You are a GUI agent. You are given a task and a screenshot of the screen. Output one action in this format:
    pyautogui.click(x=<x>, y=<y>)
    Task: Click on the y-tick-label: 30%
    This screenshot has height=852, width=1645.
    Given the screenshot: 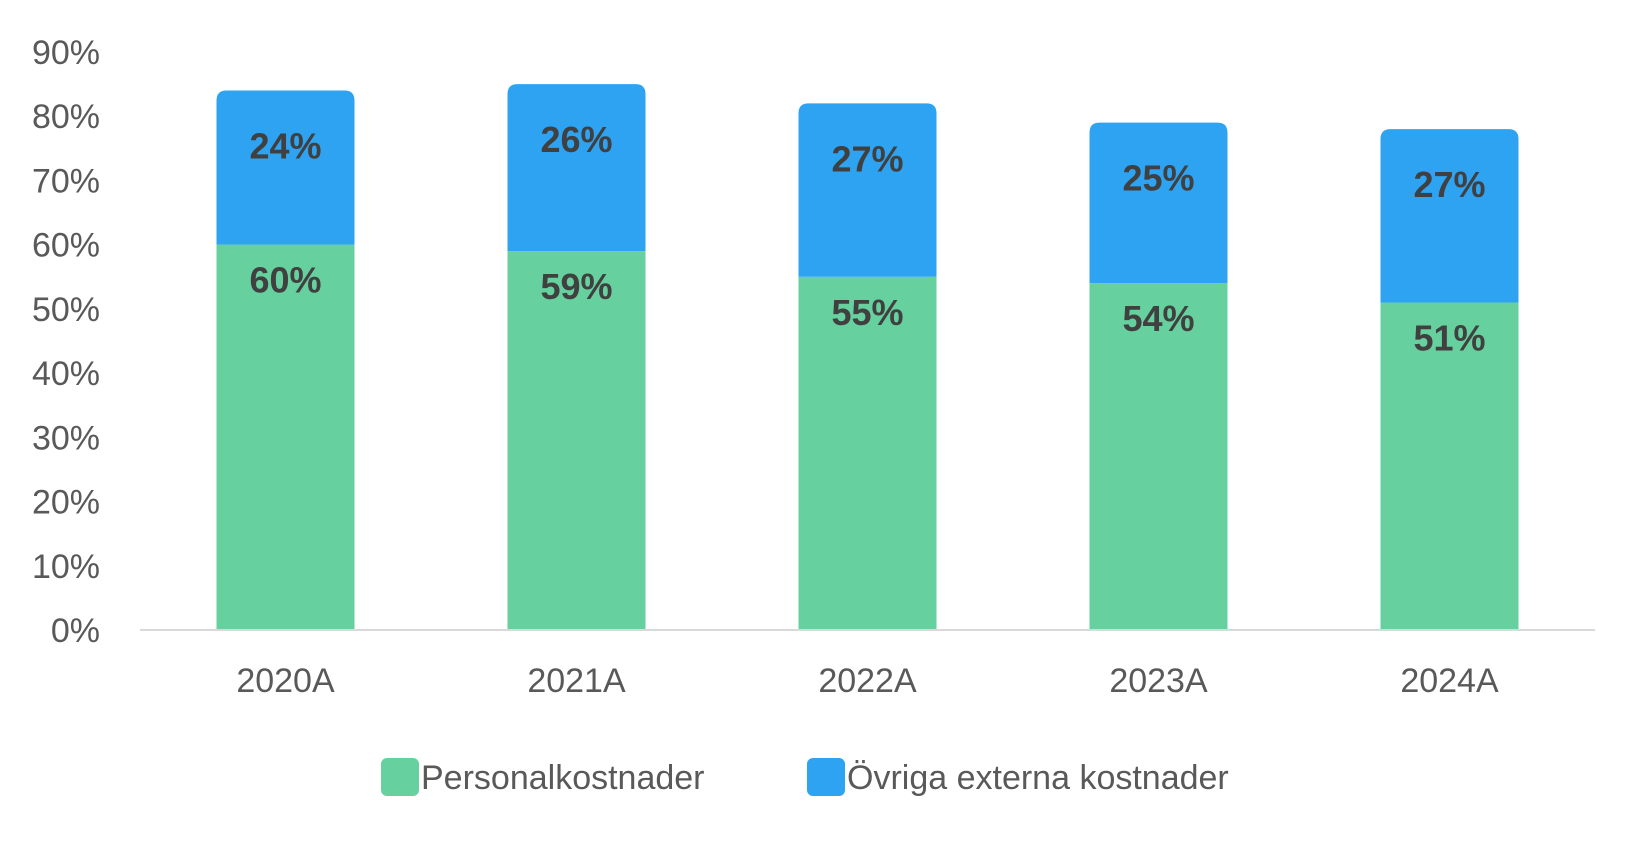 What is the action you would take?
    pyautogui.click(x=66, y=438)
    